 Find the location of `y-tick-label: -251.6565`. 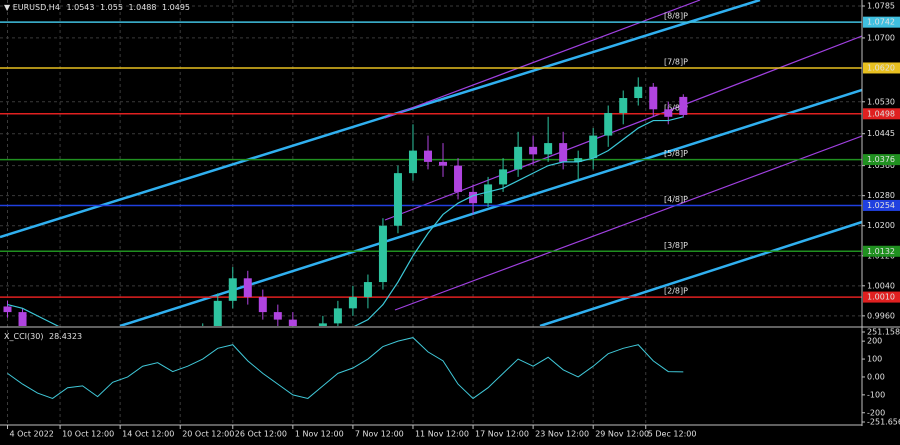

y-tick-label: -251.6565 is located at coordinates (883, 422).